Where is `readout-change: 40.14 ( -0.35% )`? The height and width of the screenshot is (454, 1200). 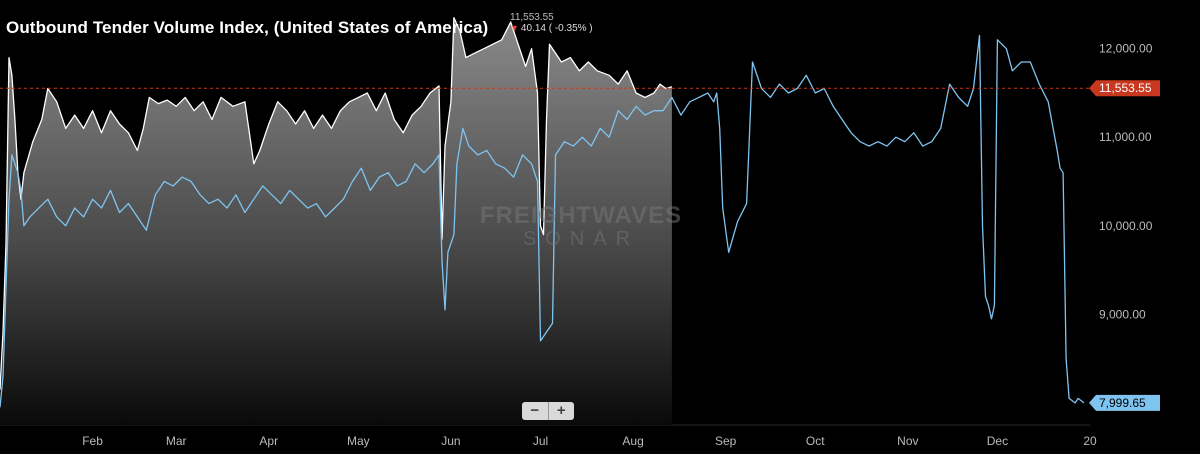
readout-change: 40.14 ( -0.35% ) is located at coordinates (556, 28).